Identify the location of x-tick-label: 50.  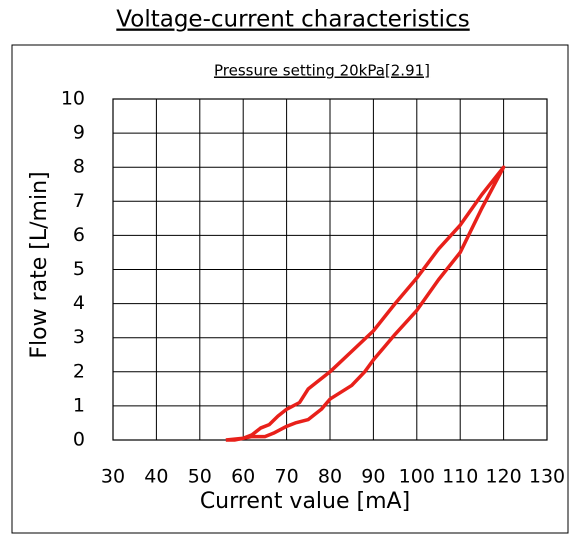
(200, 477).